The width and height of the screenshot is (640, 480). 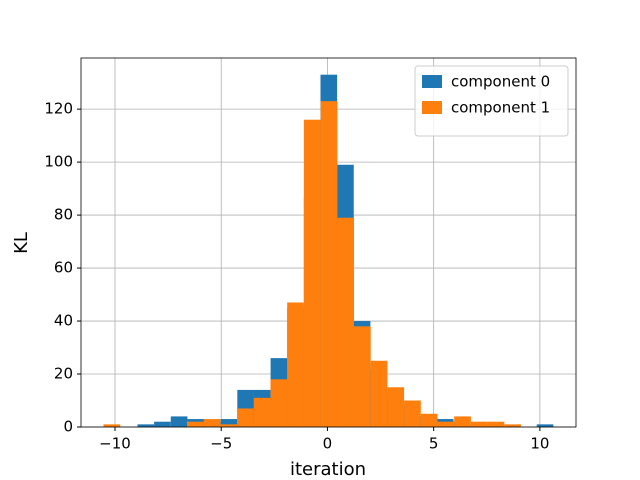 I want to click on legend-box, so click(x=491, y=101).